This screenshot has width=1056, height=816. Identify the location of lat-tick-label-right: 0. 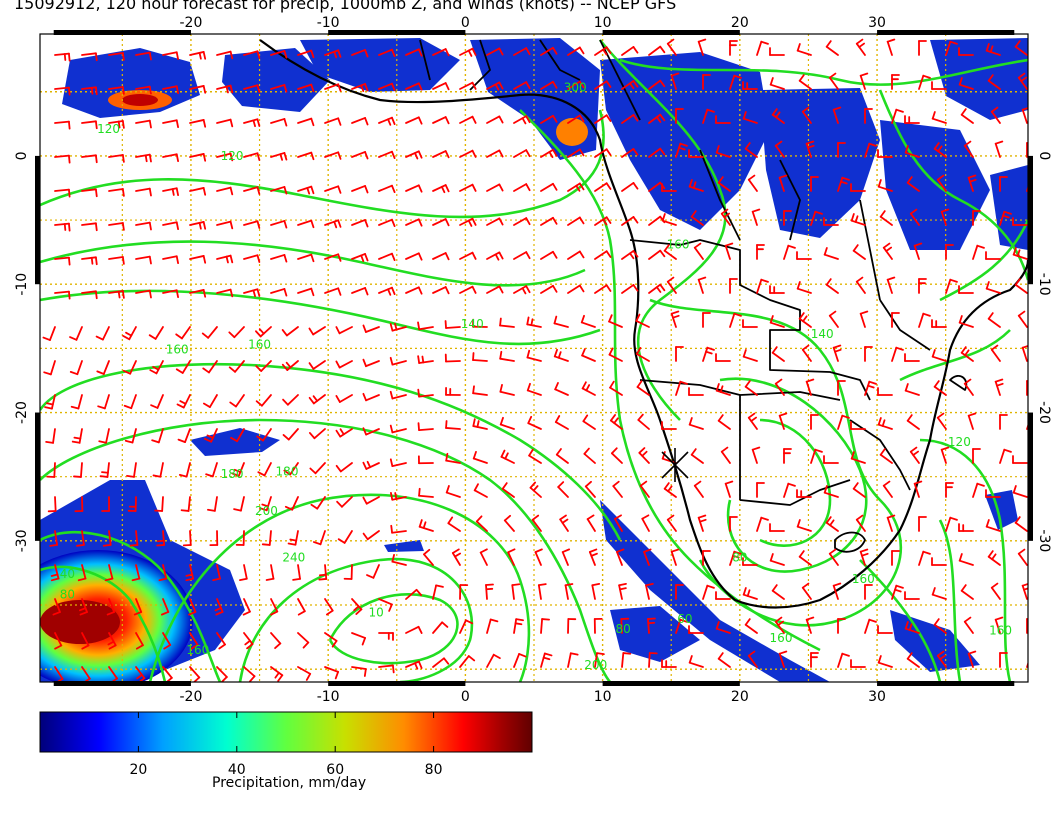
(1044, 155).